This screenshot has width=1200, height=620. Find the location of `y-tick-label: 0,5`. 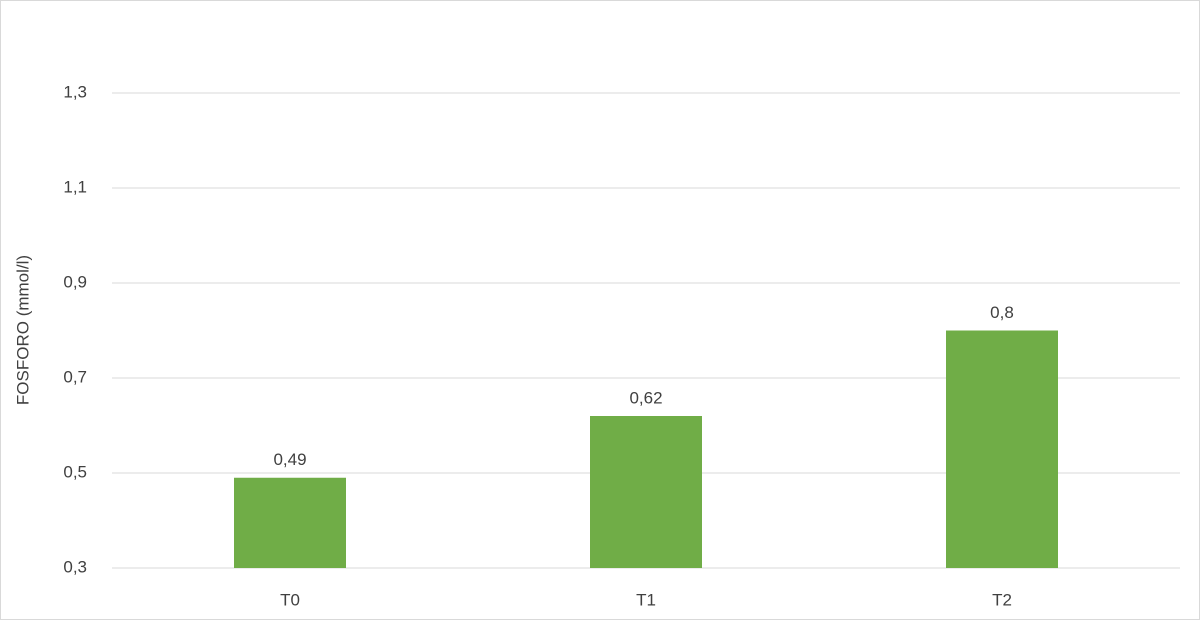

y-tick-label: 0,5 is located at coordinates (75, 471).